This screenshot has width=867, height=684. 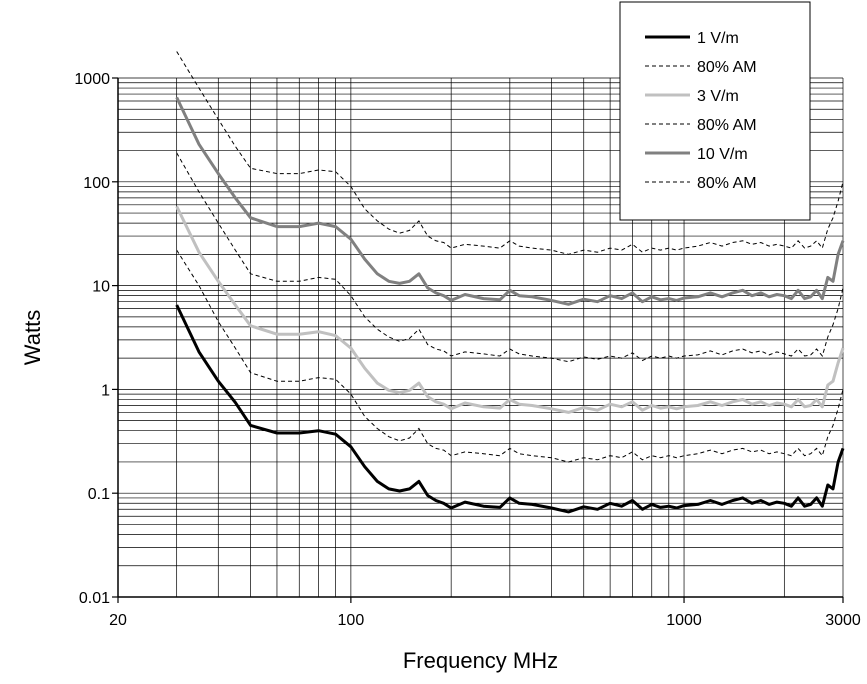 I want to click on x-tick-label: 100, so click(x=351, y=620).